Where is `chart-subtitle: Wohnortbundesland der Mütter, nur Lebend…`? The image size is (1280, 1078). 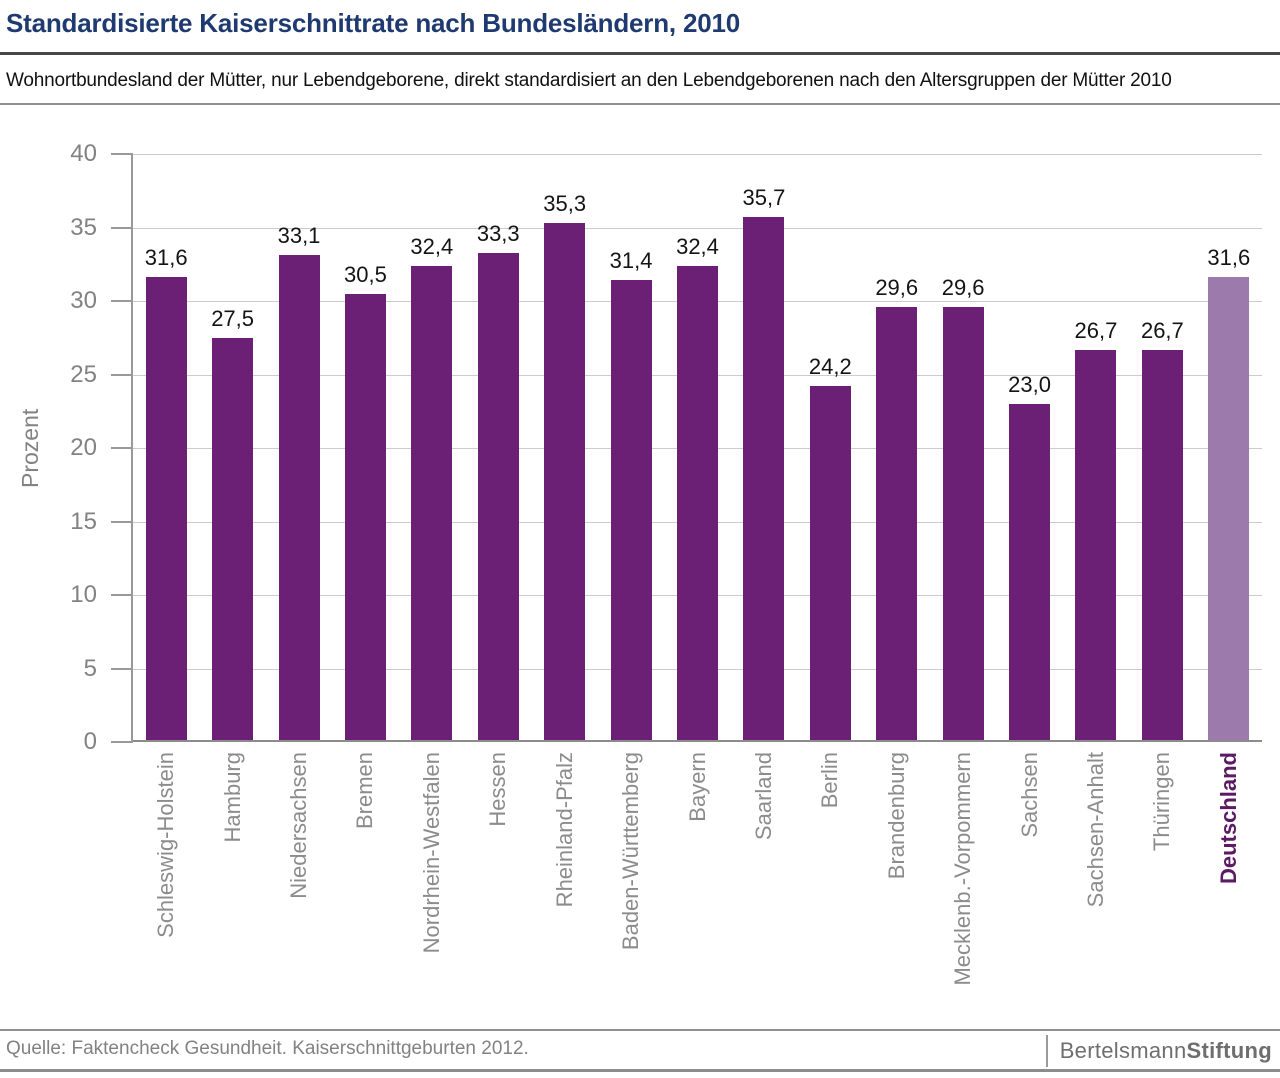
chart-subtitle: Wohnortbundesland der Mütter, nur Lebend… is located at coordinates (589, 80).